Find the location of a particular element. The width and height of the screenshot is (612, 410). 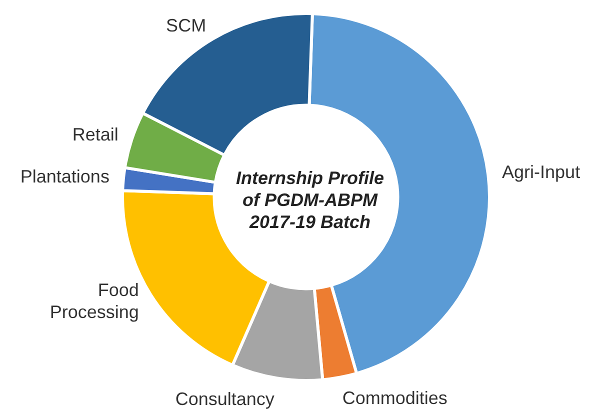

slice-label: SCM is located at coordinates (186, 26).